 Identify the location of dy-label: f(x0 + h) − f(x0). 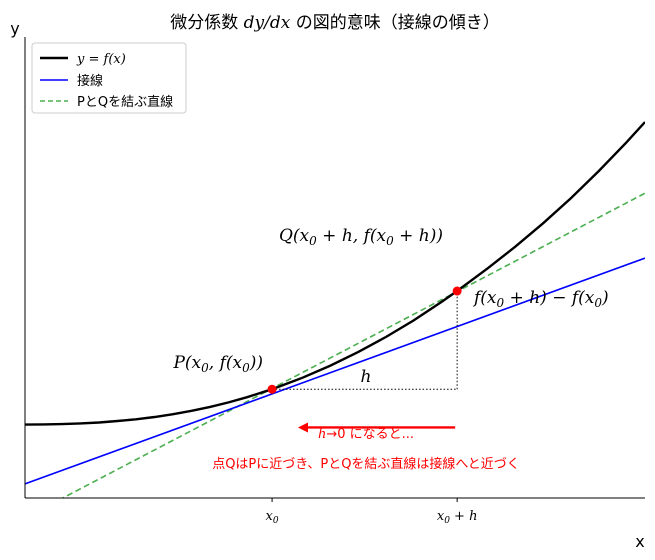
(540, 299).